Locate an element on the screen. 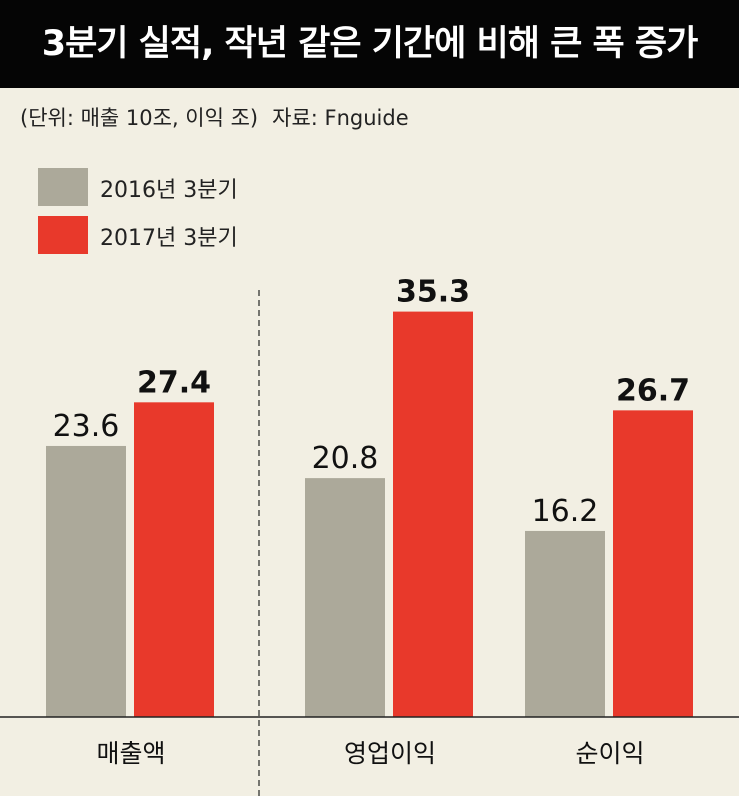  legend-label-1: 2016년 3분기 is located at coordinates (169, 190).